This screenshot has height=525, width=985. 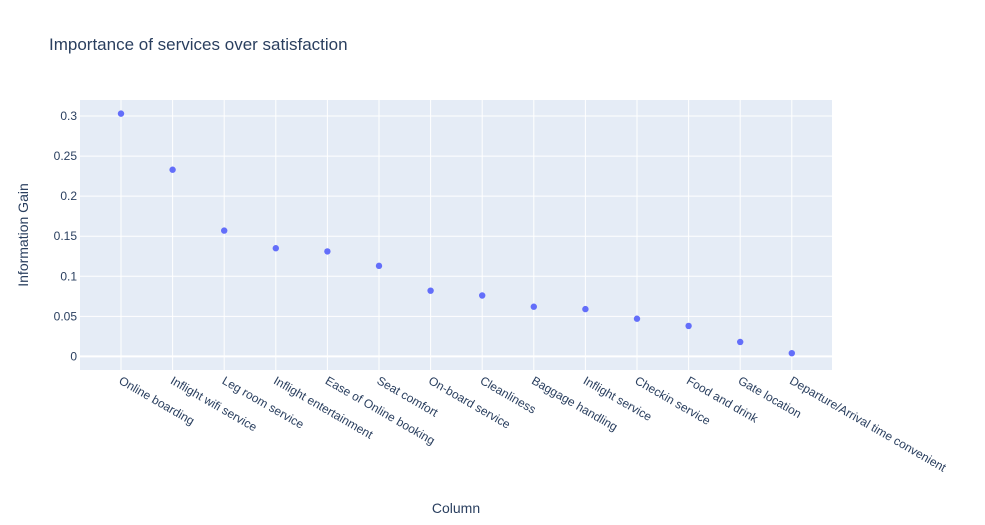 I want to click on chart-title: Importance of services over satisfaction, so click(x=198, y=44).